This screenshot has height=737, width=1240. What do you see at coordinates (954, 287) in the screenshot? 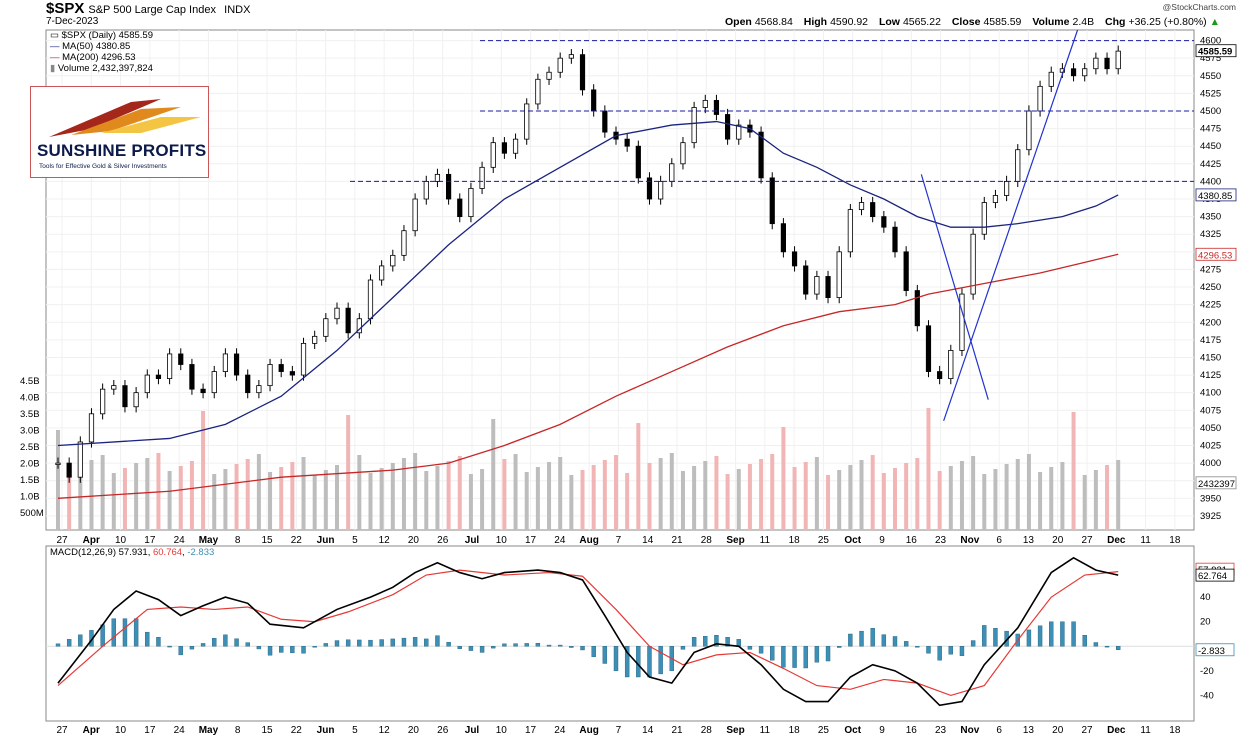
I see `down-trend-line` at bounding box center [954, 287].